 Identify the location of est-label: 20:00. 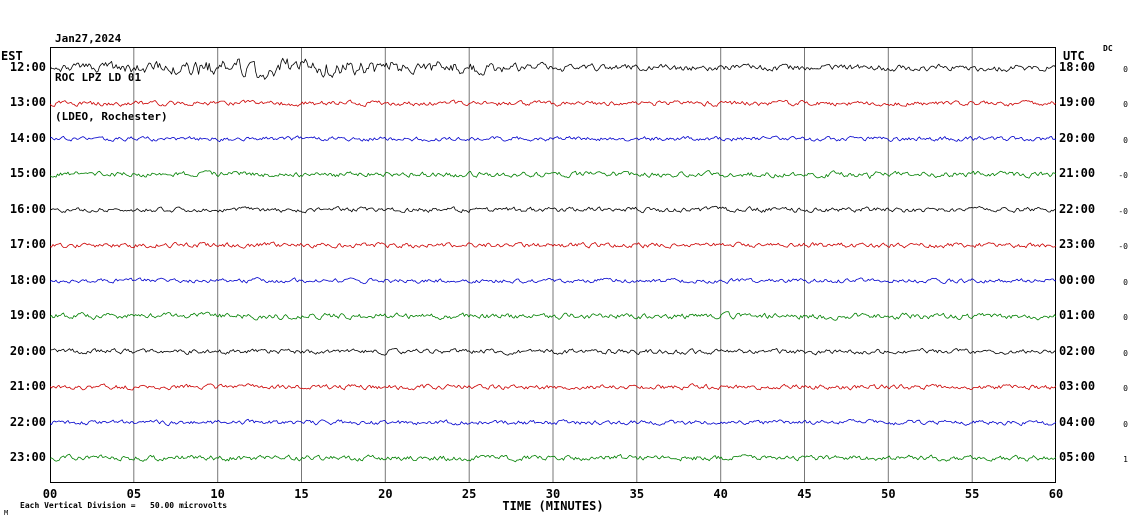
(27, 350).